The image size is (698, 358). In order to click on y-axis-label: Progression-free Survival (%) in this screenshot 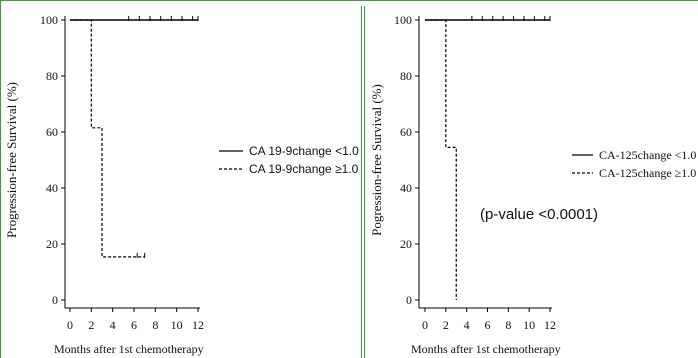, I will do `click(11, 160)`.